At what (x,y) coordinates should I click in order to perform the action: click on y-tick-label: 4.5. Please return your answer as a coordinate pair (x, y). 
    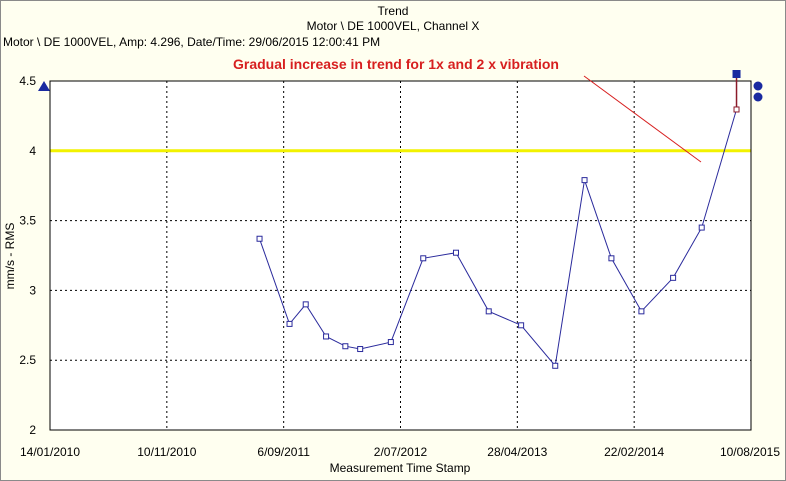
    Looking at the image, I should click on (27, 81).